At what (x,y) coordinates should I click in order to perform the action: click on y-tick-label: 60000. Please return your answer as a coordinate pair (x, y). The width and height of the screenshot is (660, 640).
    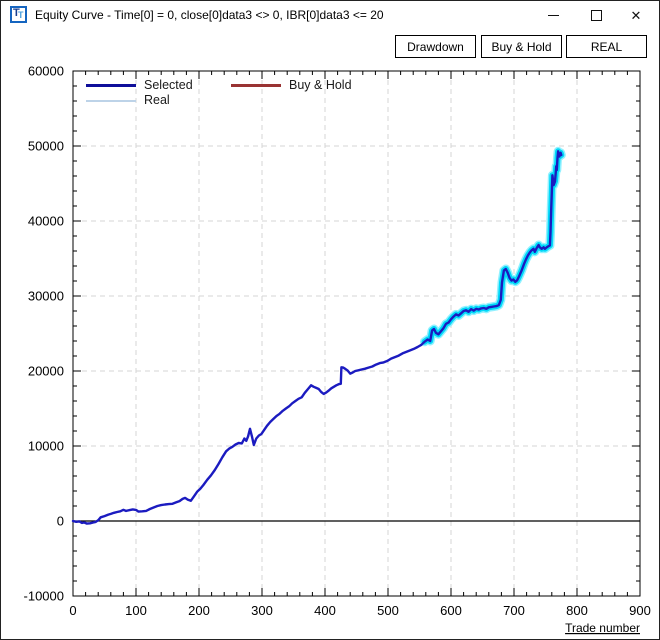
    Looking at the image, I should click on (46, 71).